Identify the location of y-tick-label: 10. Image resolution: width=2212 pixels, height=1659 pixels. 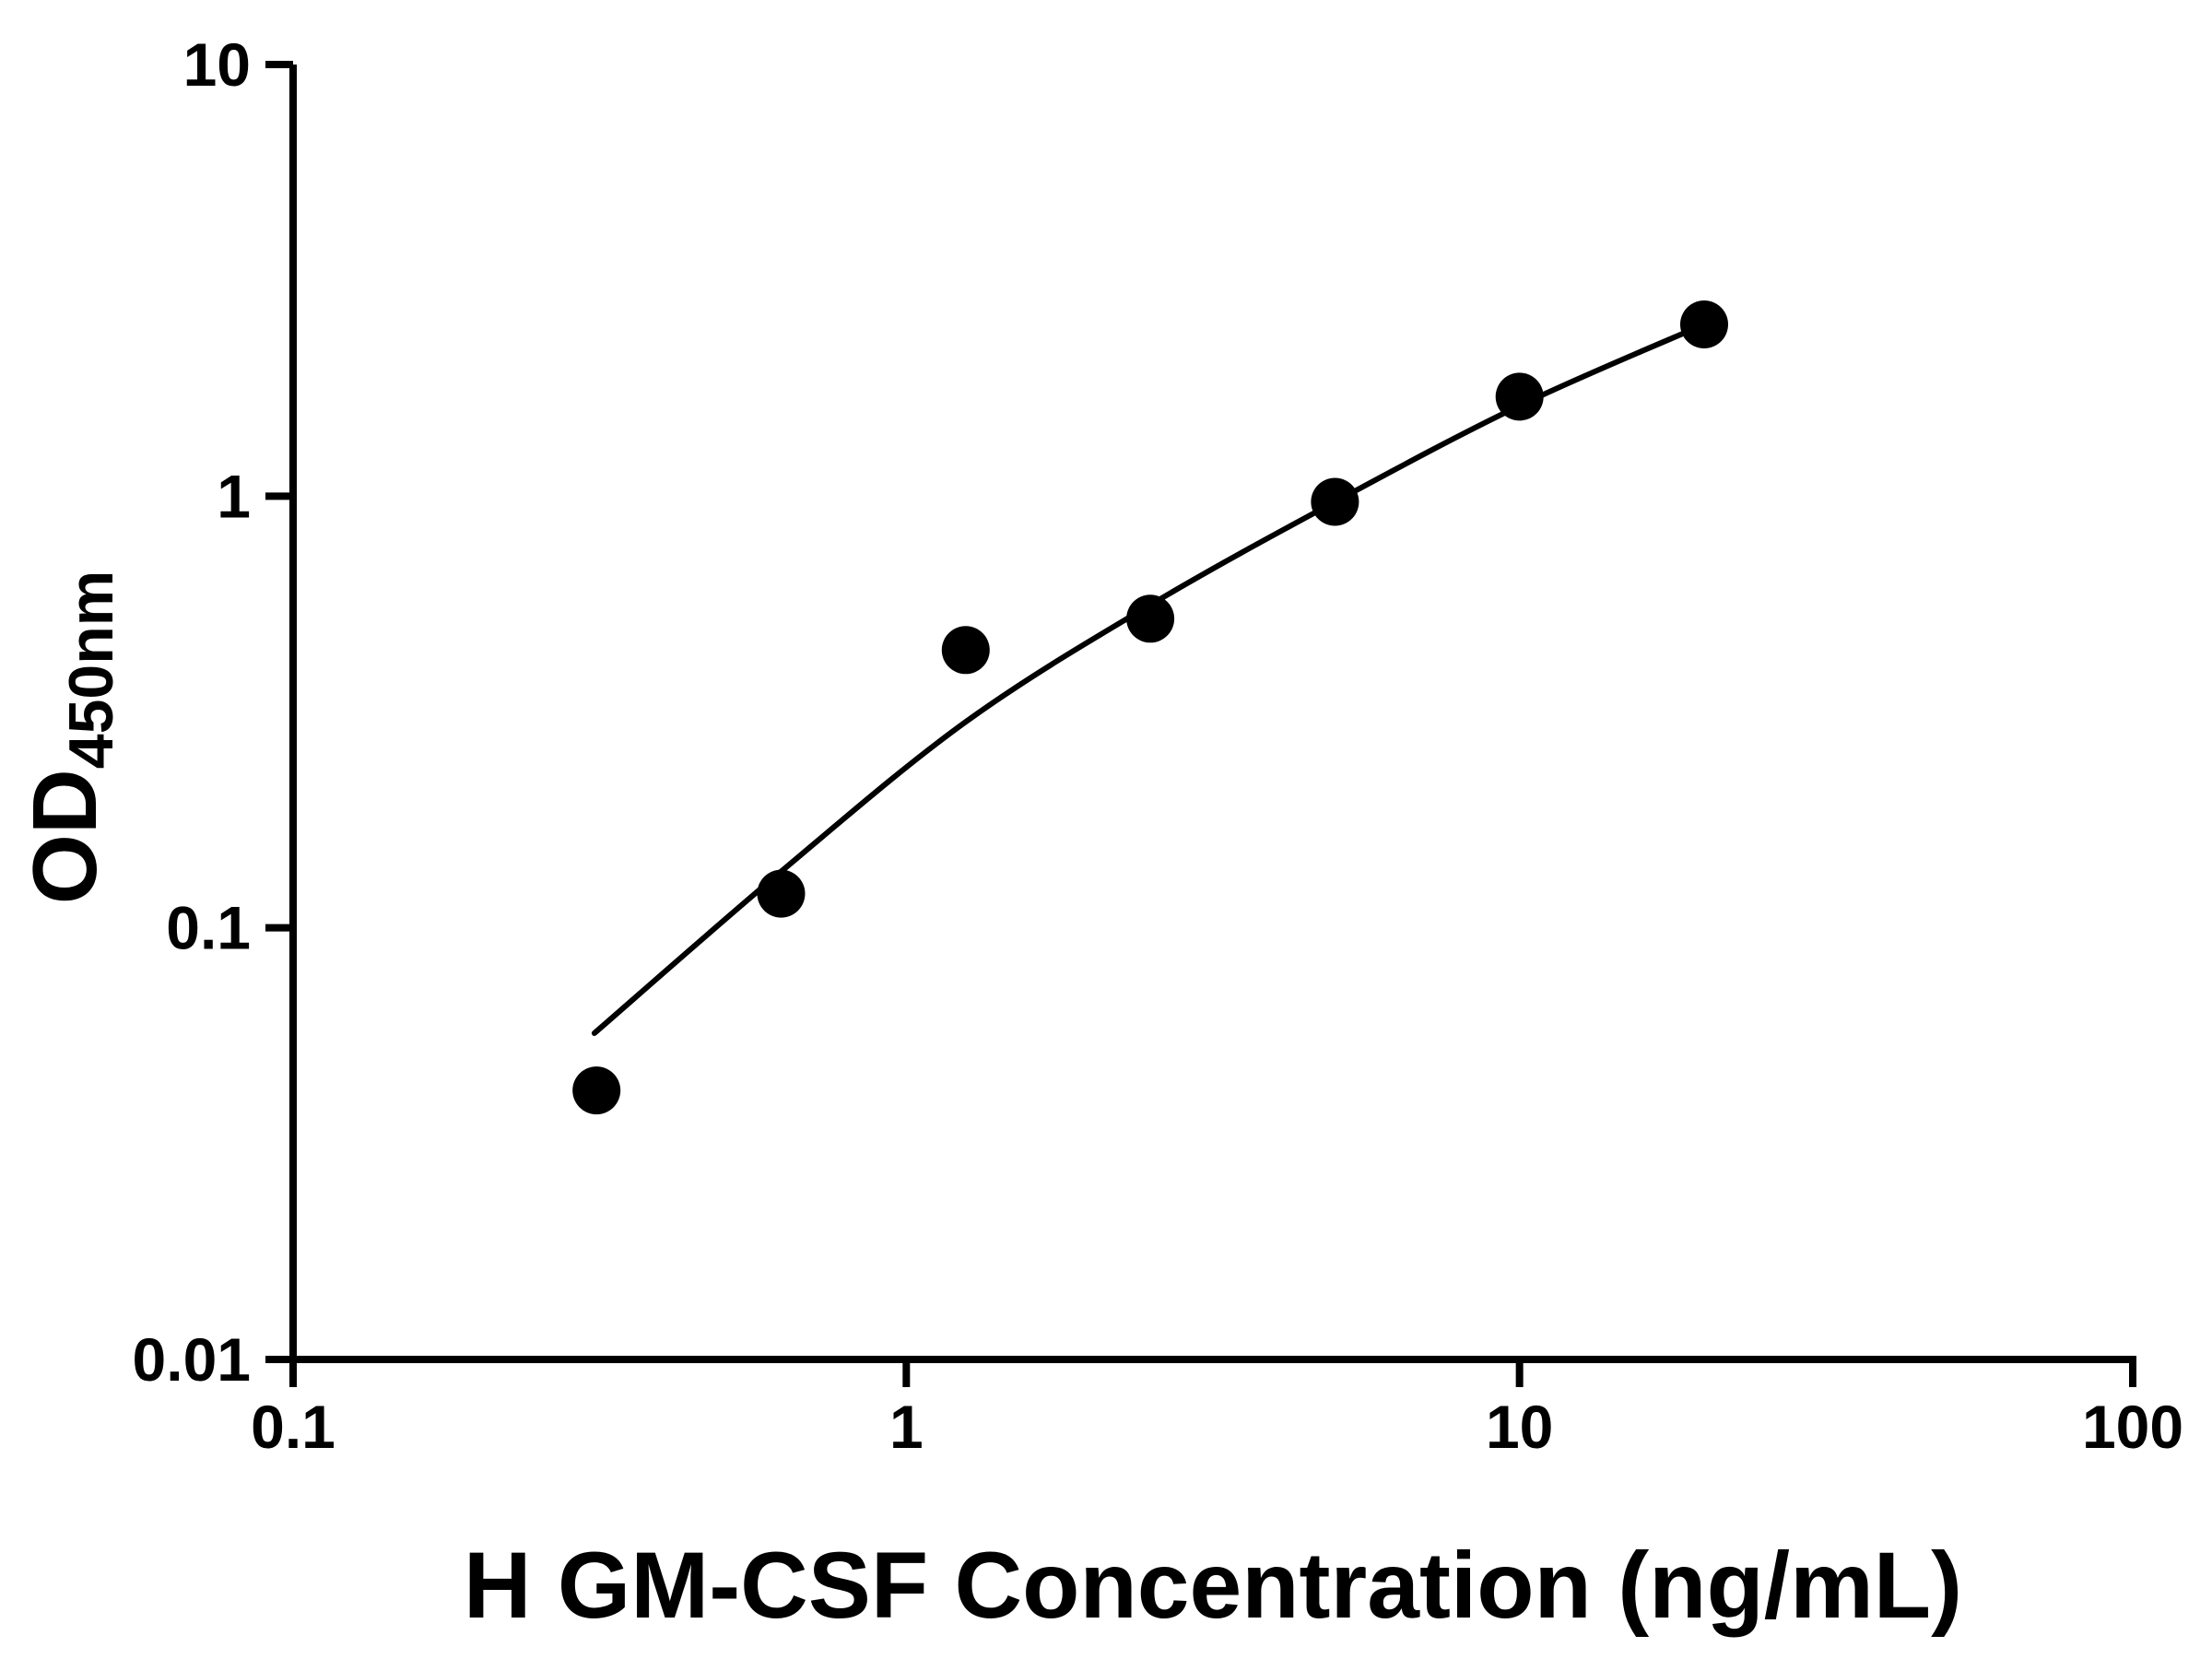
(217, 64).